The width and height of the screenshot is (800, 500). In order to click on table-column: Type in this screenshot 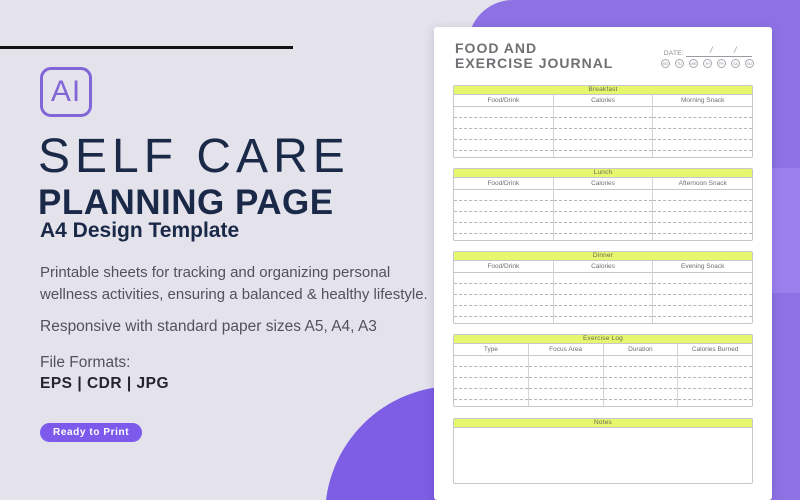, I will do `click(491, 375)`.